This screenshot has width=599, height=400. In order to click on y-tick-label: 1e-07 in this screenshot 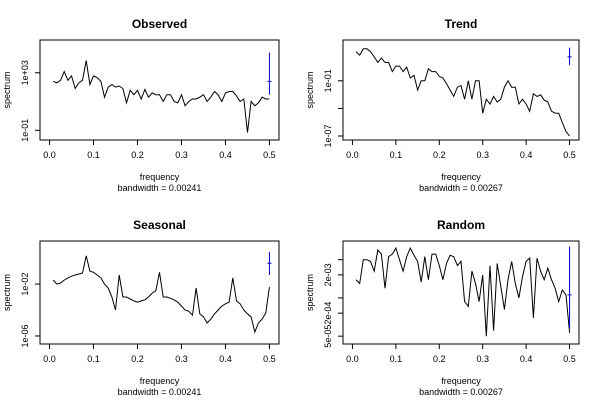, I will do `click(328, 135)`.